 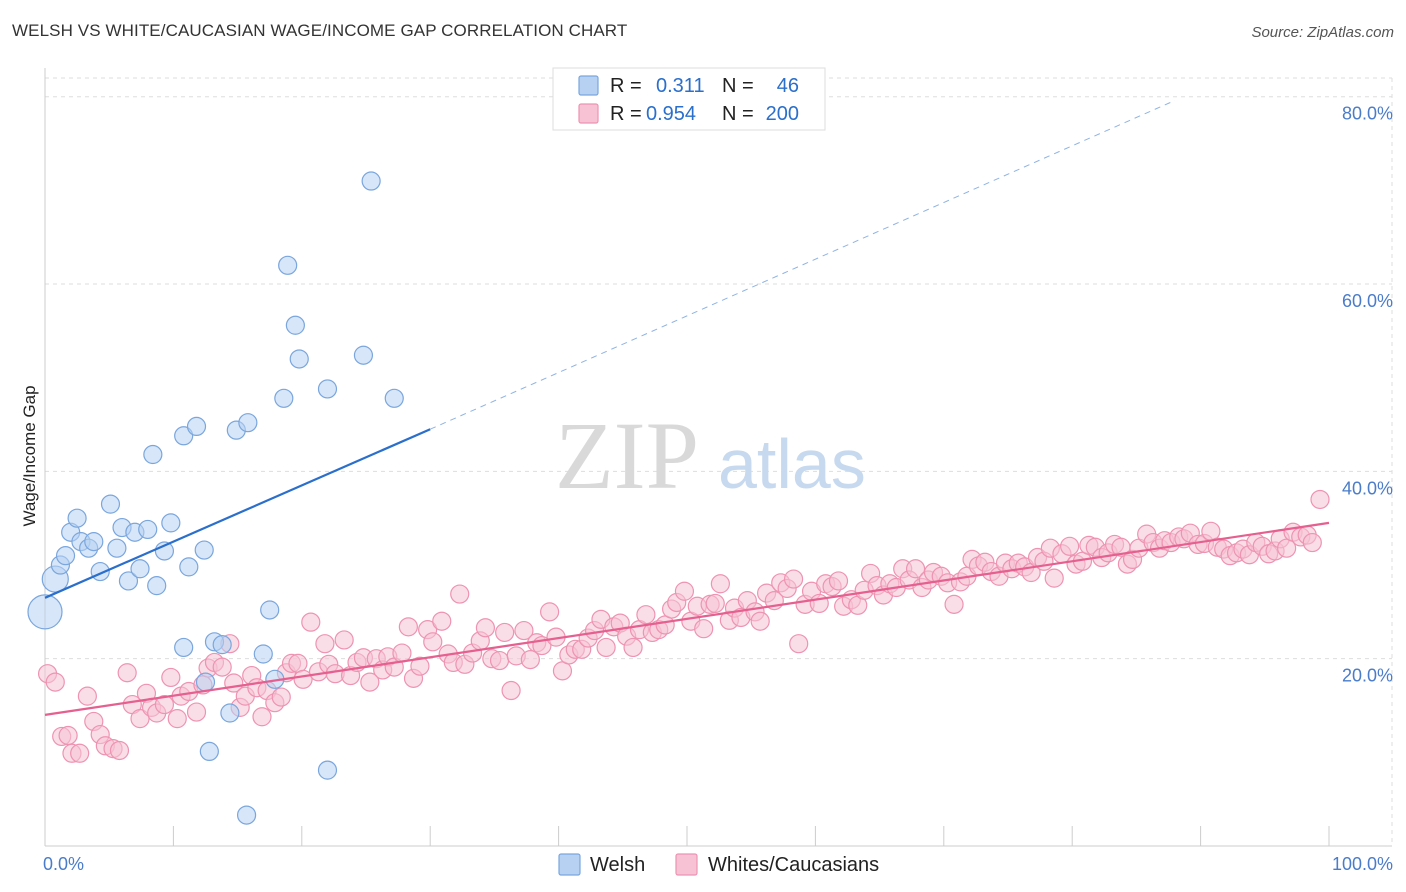 What do you see at coordinates (680, 86) in the screenshot?
I see `welsh-r-value: 0.311` at bounding box center [680, 86].